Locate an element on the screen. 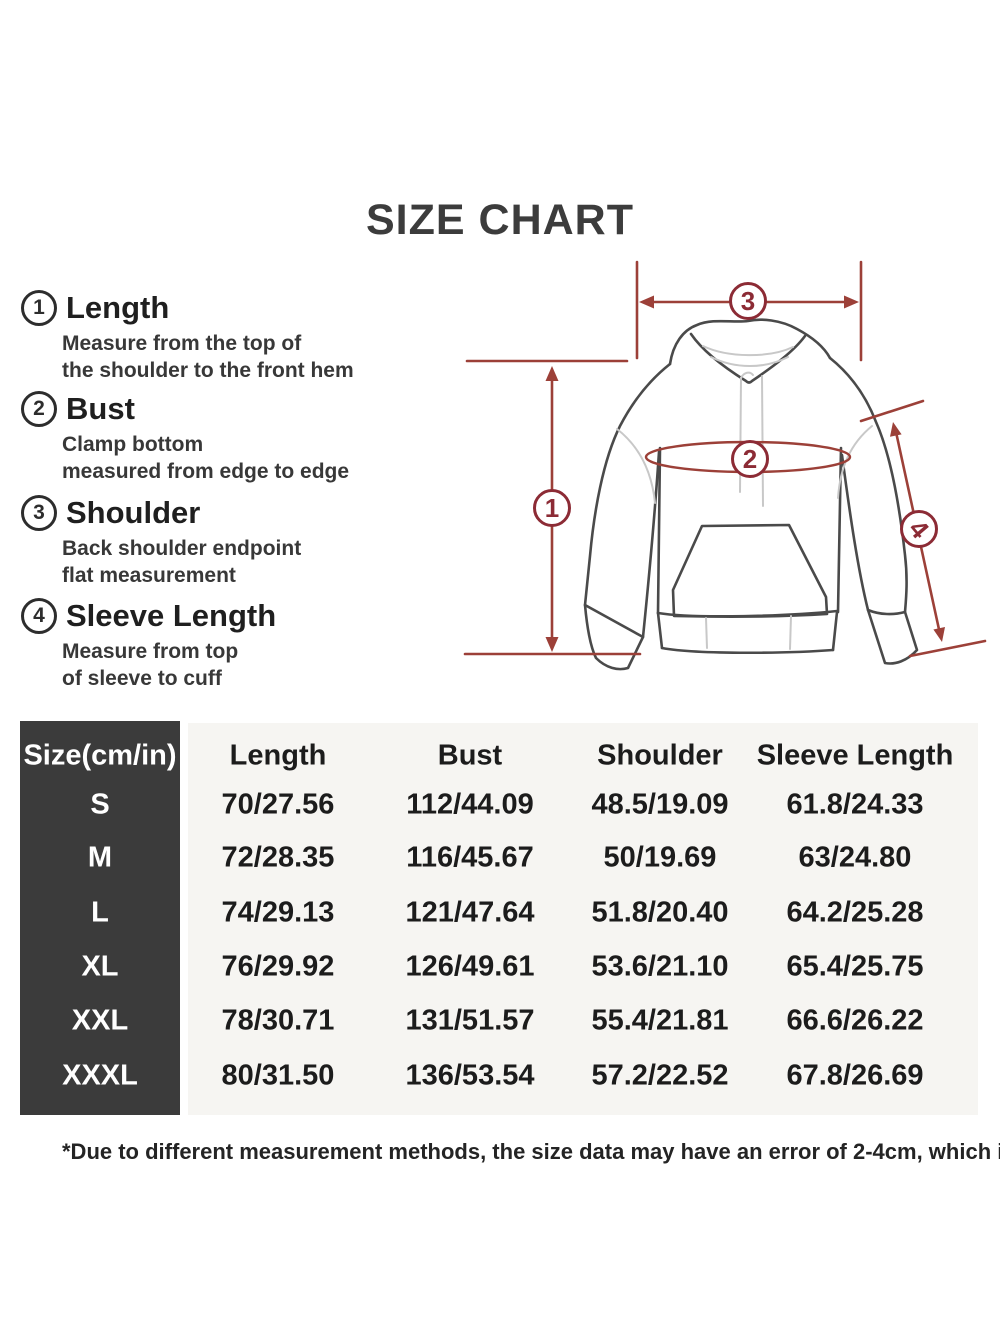  instruction-number-badge-2: 2 is located at coordinates (39, 409).